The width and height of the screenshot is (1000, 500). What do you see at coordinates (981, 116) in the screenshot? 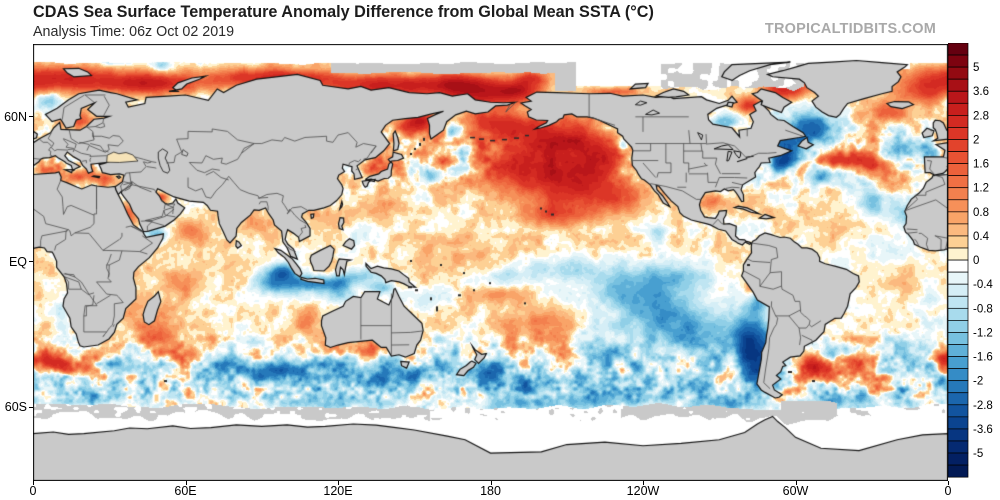
I see `svg-text: 2.8` at bounding box center [981, 116].